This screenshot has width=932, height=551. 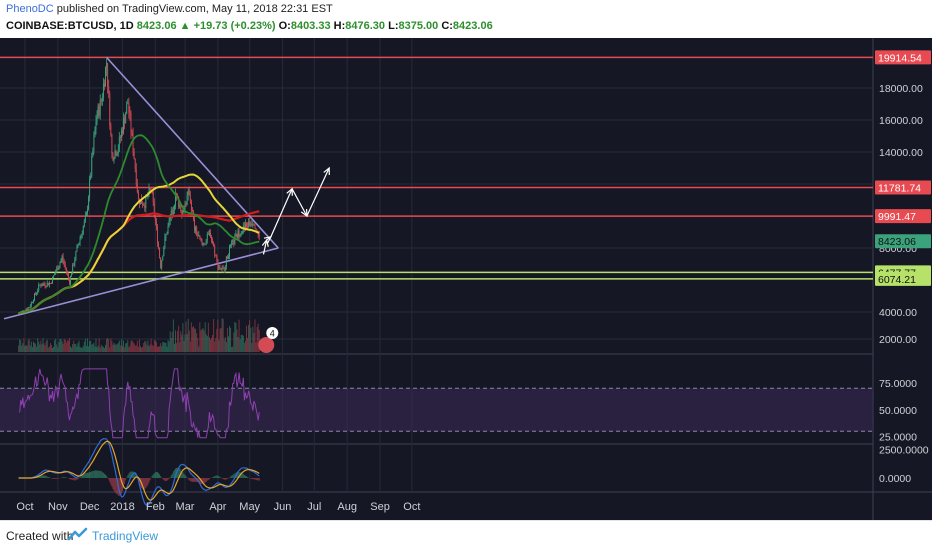 I want to click on event-count-label: 4, so click(x=272, y=334).